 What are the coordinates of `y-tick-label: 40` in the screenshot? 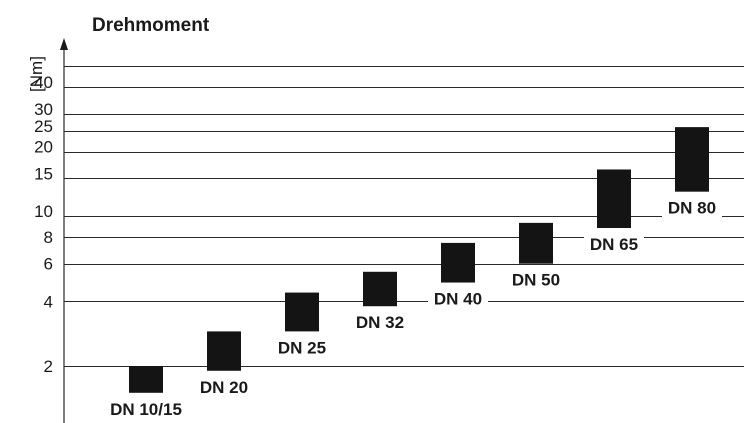 It's located at (43, 82).